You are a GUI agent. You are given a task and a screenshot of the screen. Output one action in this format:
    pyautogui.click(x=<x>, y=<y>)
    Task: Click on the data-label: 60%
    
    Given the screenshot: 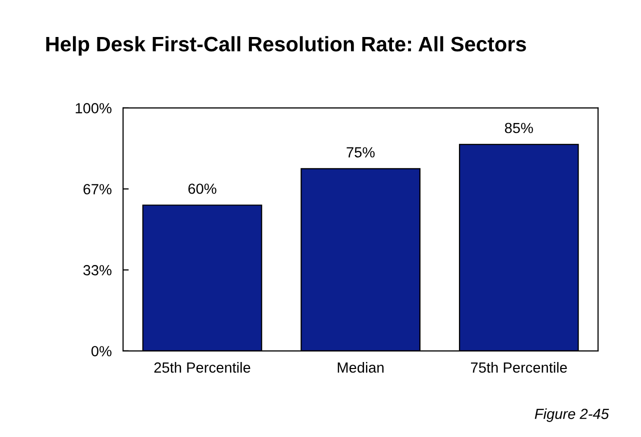 What is the action you would take?
    pyautogui.click(x=202, y=189)
    